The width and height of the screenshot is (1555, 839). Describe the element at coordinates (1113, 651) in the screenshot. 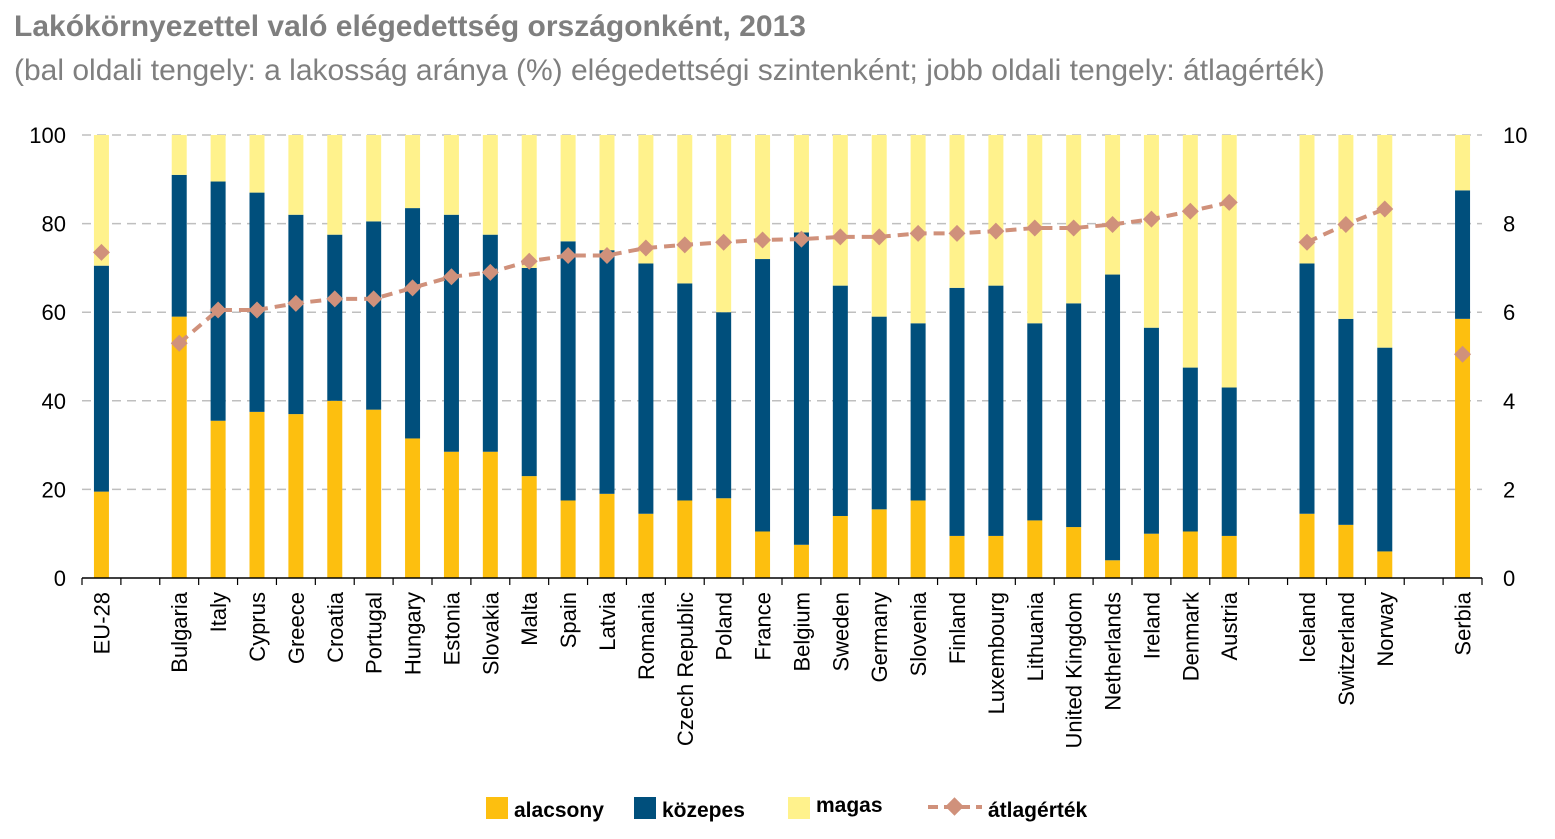

I see `category-label: Netherlands` at that location.